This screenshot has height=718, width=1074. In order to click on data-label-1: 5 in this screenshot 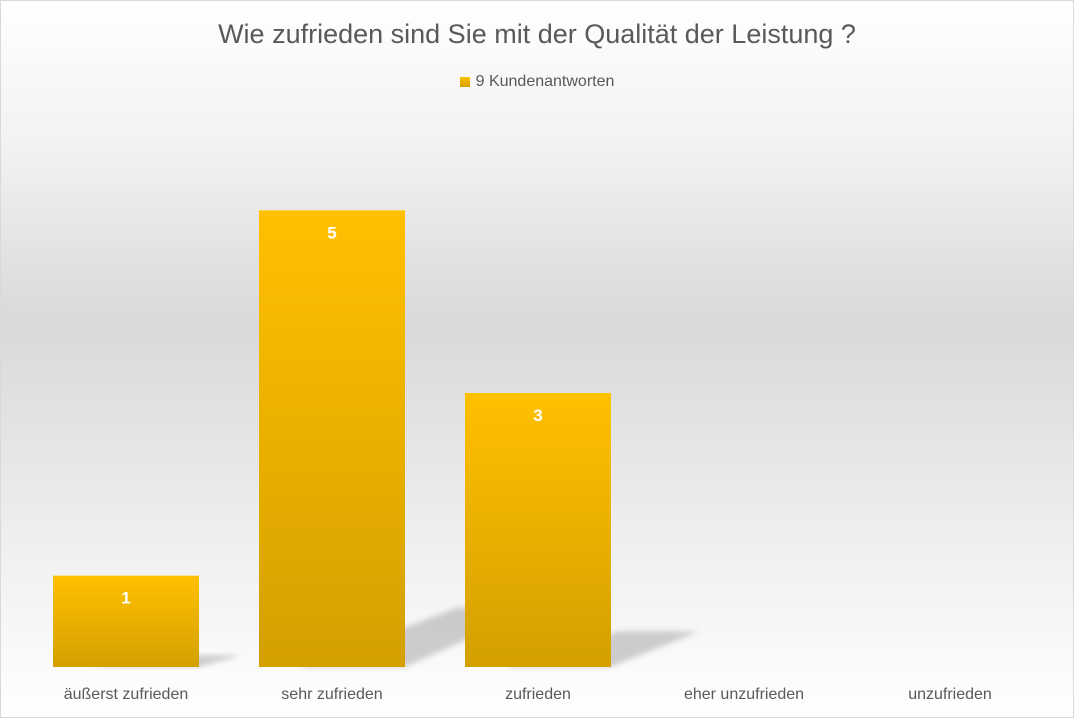, I will do `click(331, 232)`.